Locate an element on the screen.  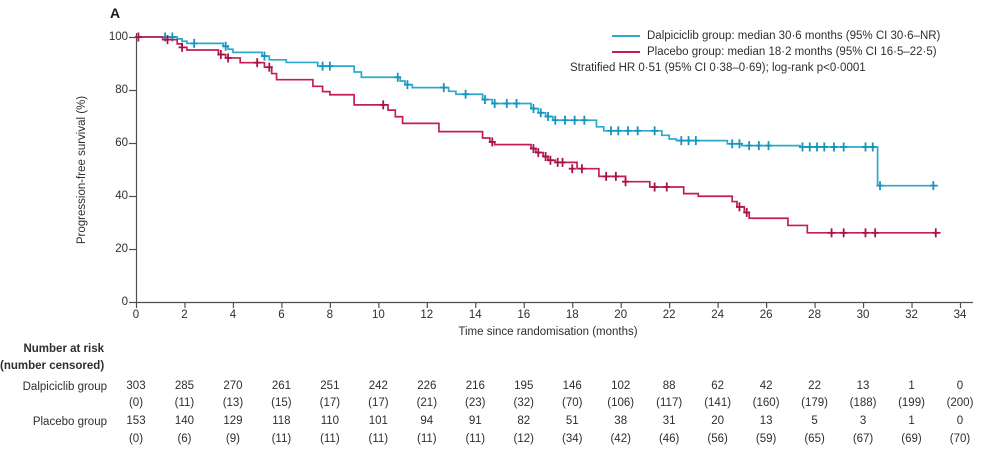
risk-at-risk-cell: 118 is located at coordinates (281, 421).